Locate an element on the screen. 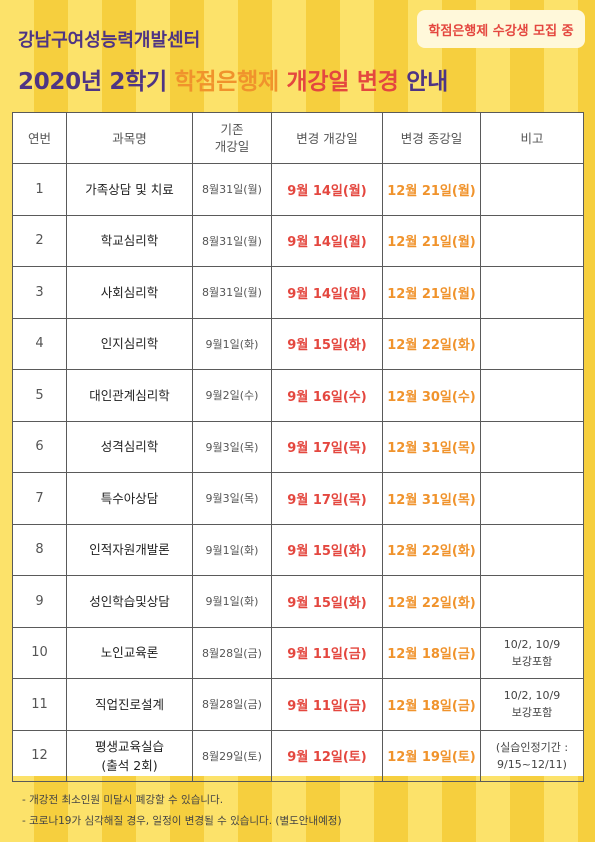 The width and height of the screenshot is (595, 842). new-start-date: 9월 12일(토) is located at coordinates (327, 755).